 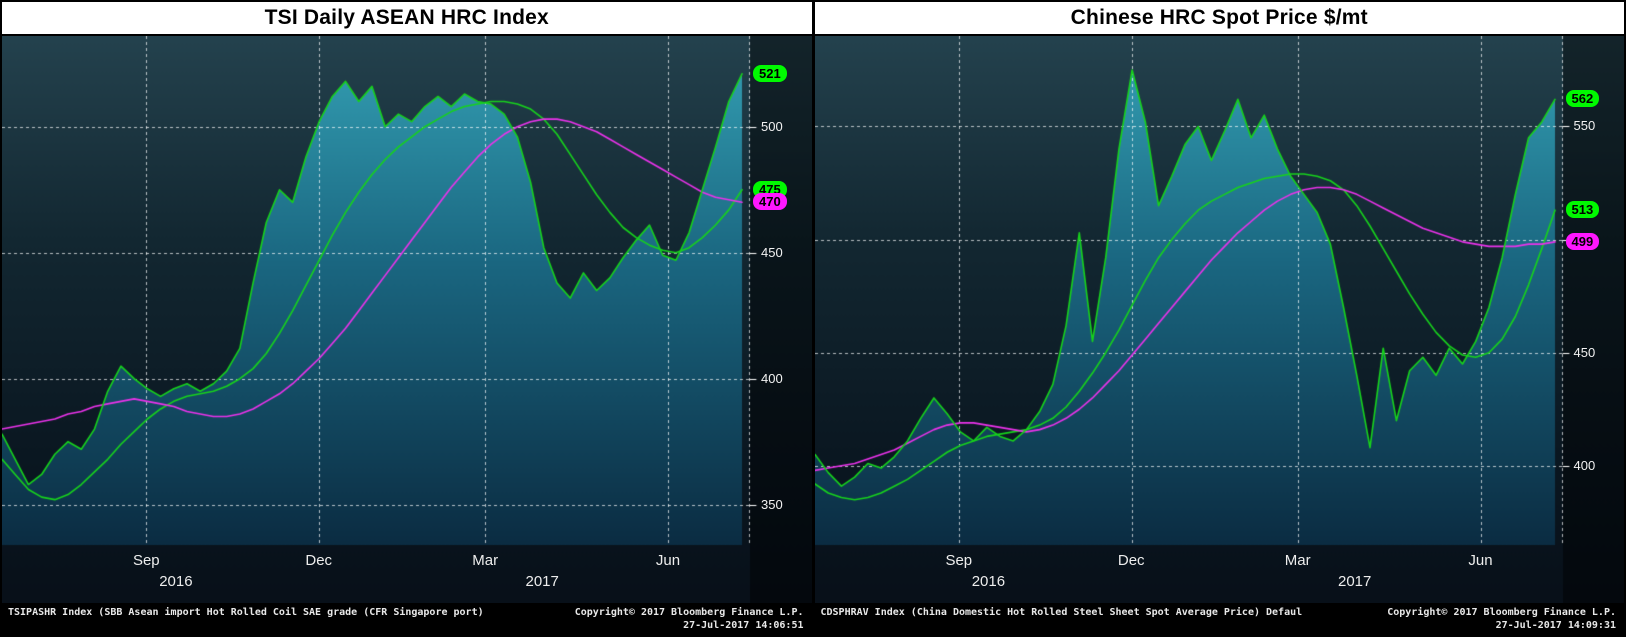 What do you see at coordinates (772, 126) in the screenshot?
I see `y-axis-tick-label: 500` at bounding box center [772, 126].